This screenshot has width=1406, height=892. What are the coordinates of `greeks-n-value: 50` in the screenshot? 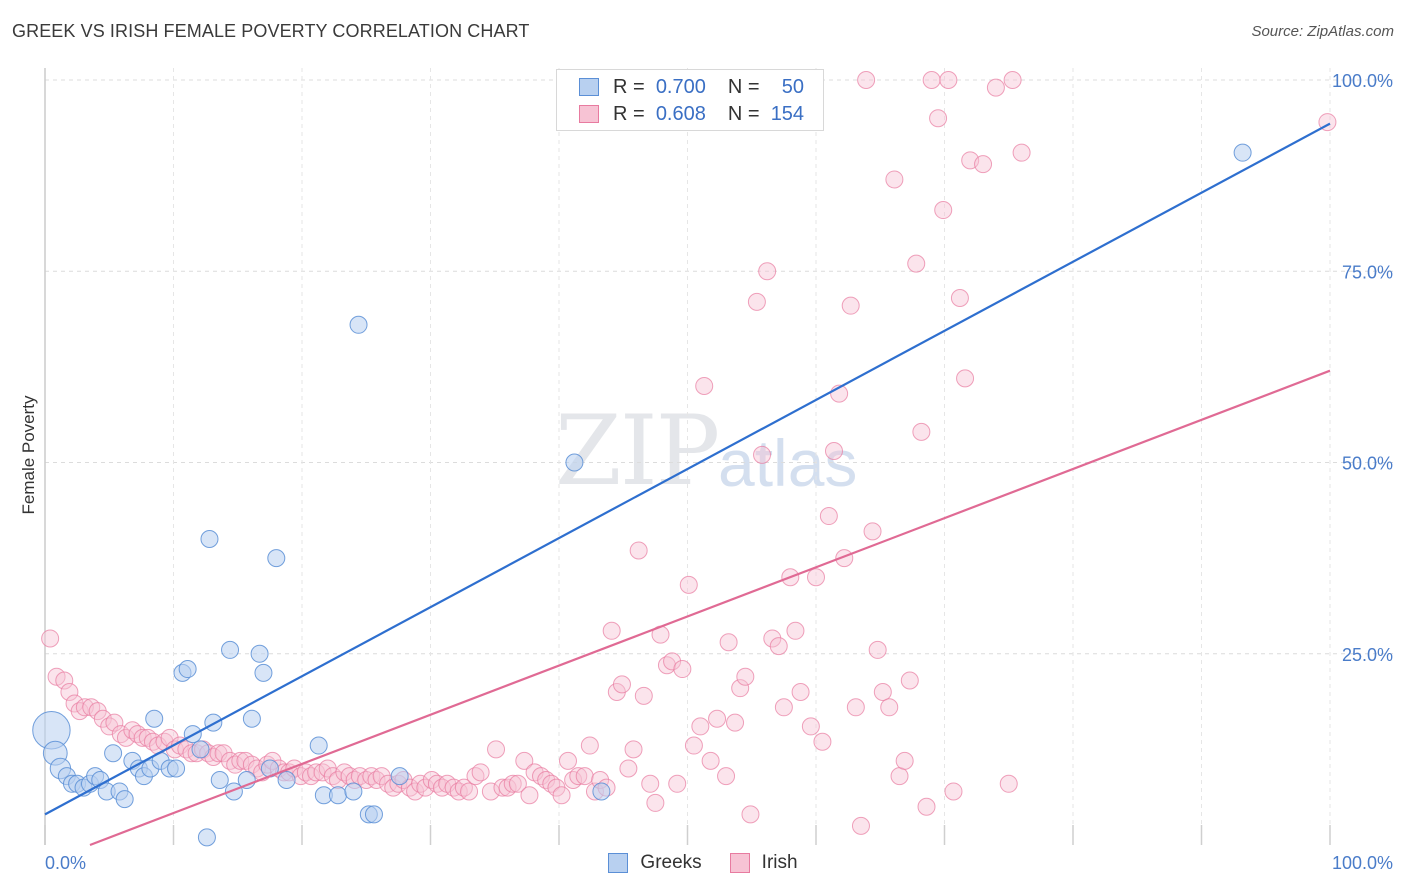 It's located at (793, 86).